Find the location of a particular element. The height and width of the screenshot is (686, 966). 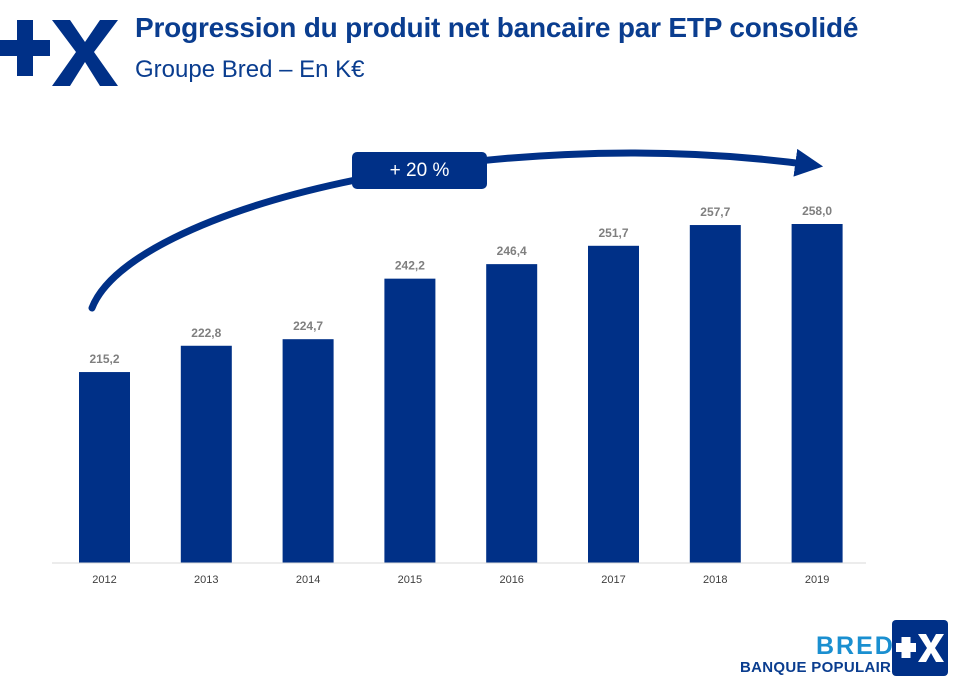

data-label-2018: 257,7 is located at coordinates (715, 212).